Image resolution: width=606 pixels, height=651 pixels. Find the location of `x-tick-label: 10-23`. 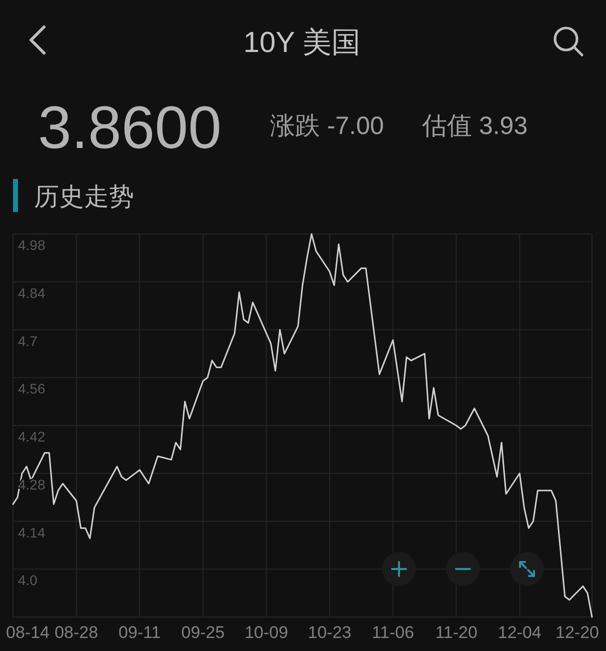

x-tick-label: 10-23 is located at coordinates (330, 632).